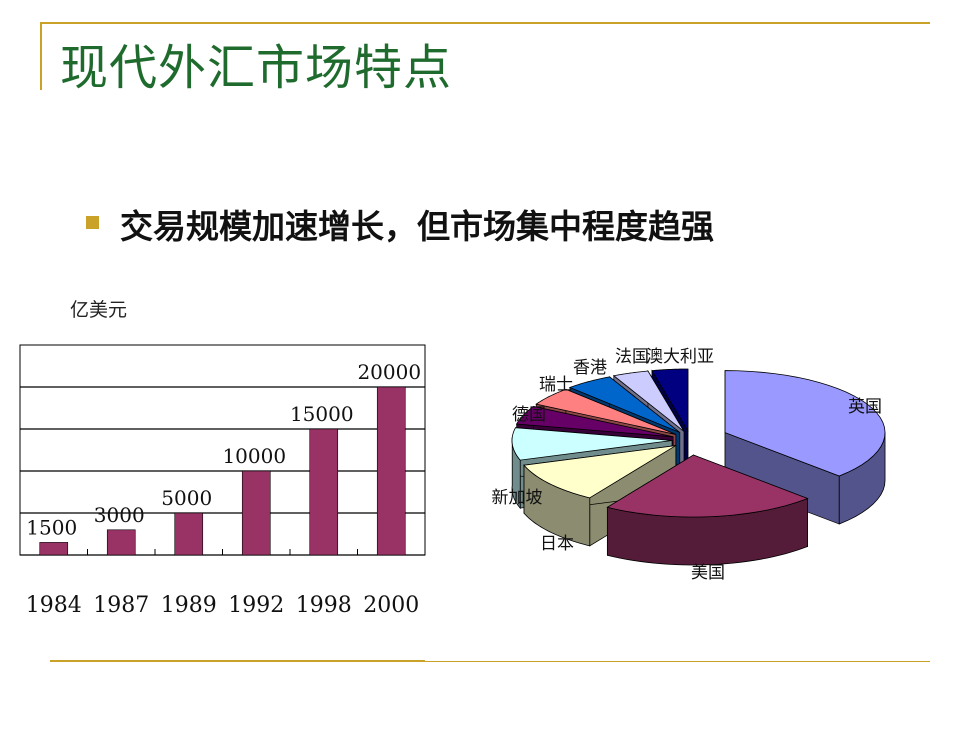 The image size is (980, 735). I want to click on bar-1984, so click(54, 549).